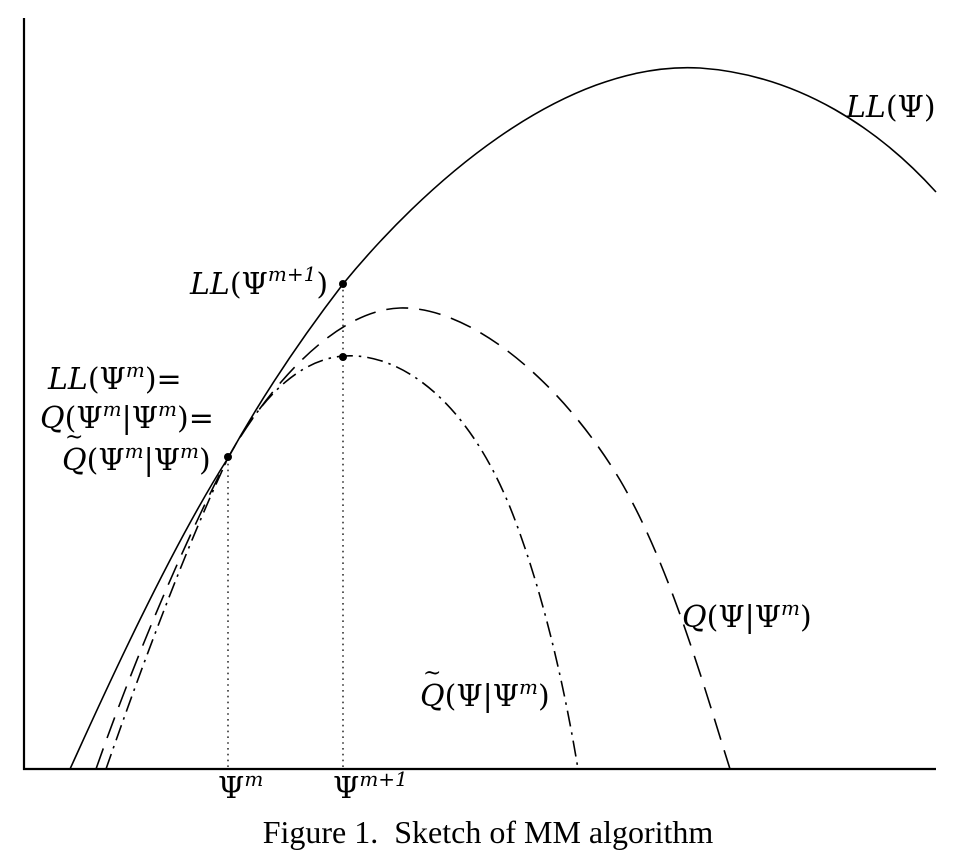 The width and height of the screenshot is (976, 862). I want to click on equality-line-3: Q(Ψm|Ψm), so click(136, 458).